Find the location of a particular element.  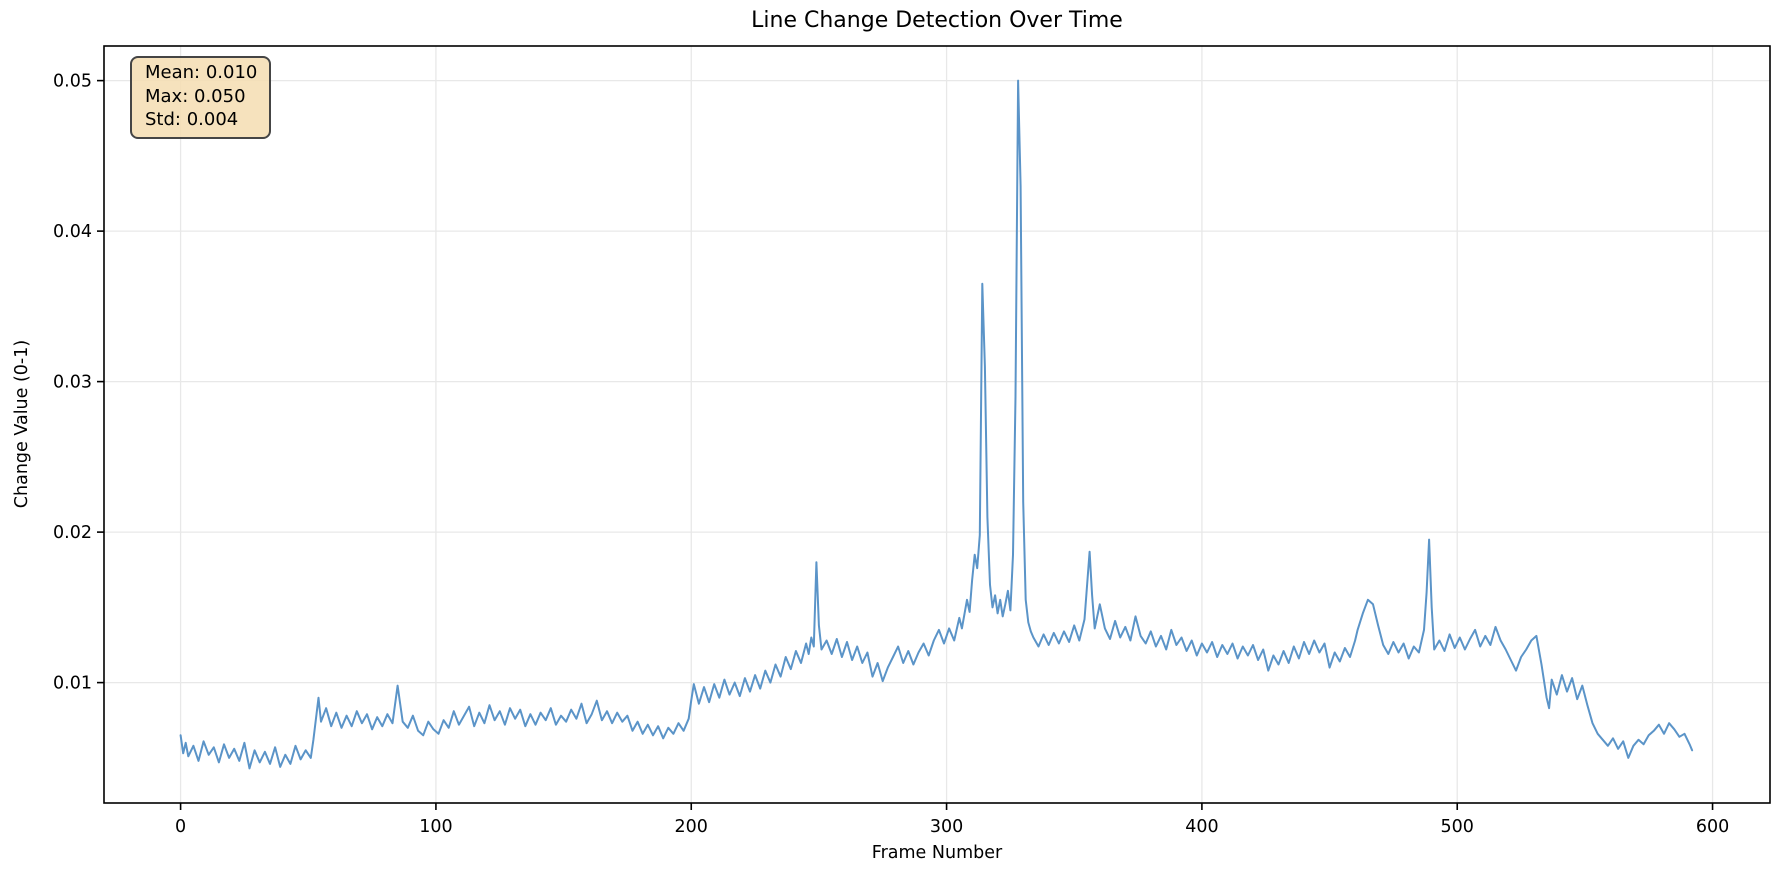

stat-std: Std: 0.004 is located at coordinates (192, 119).